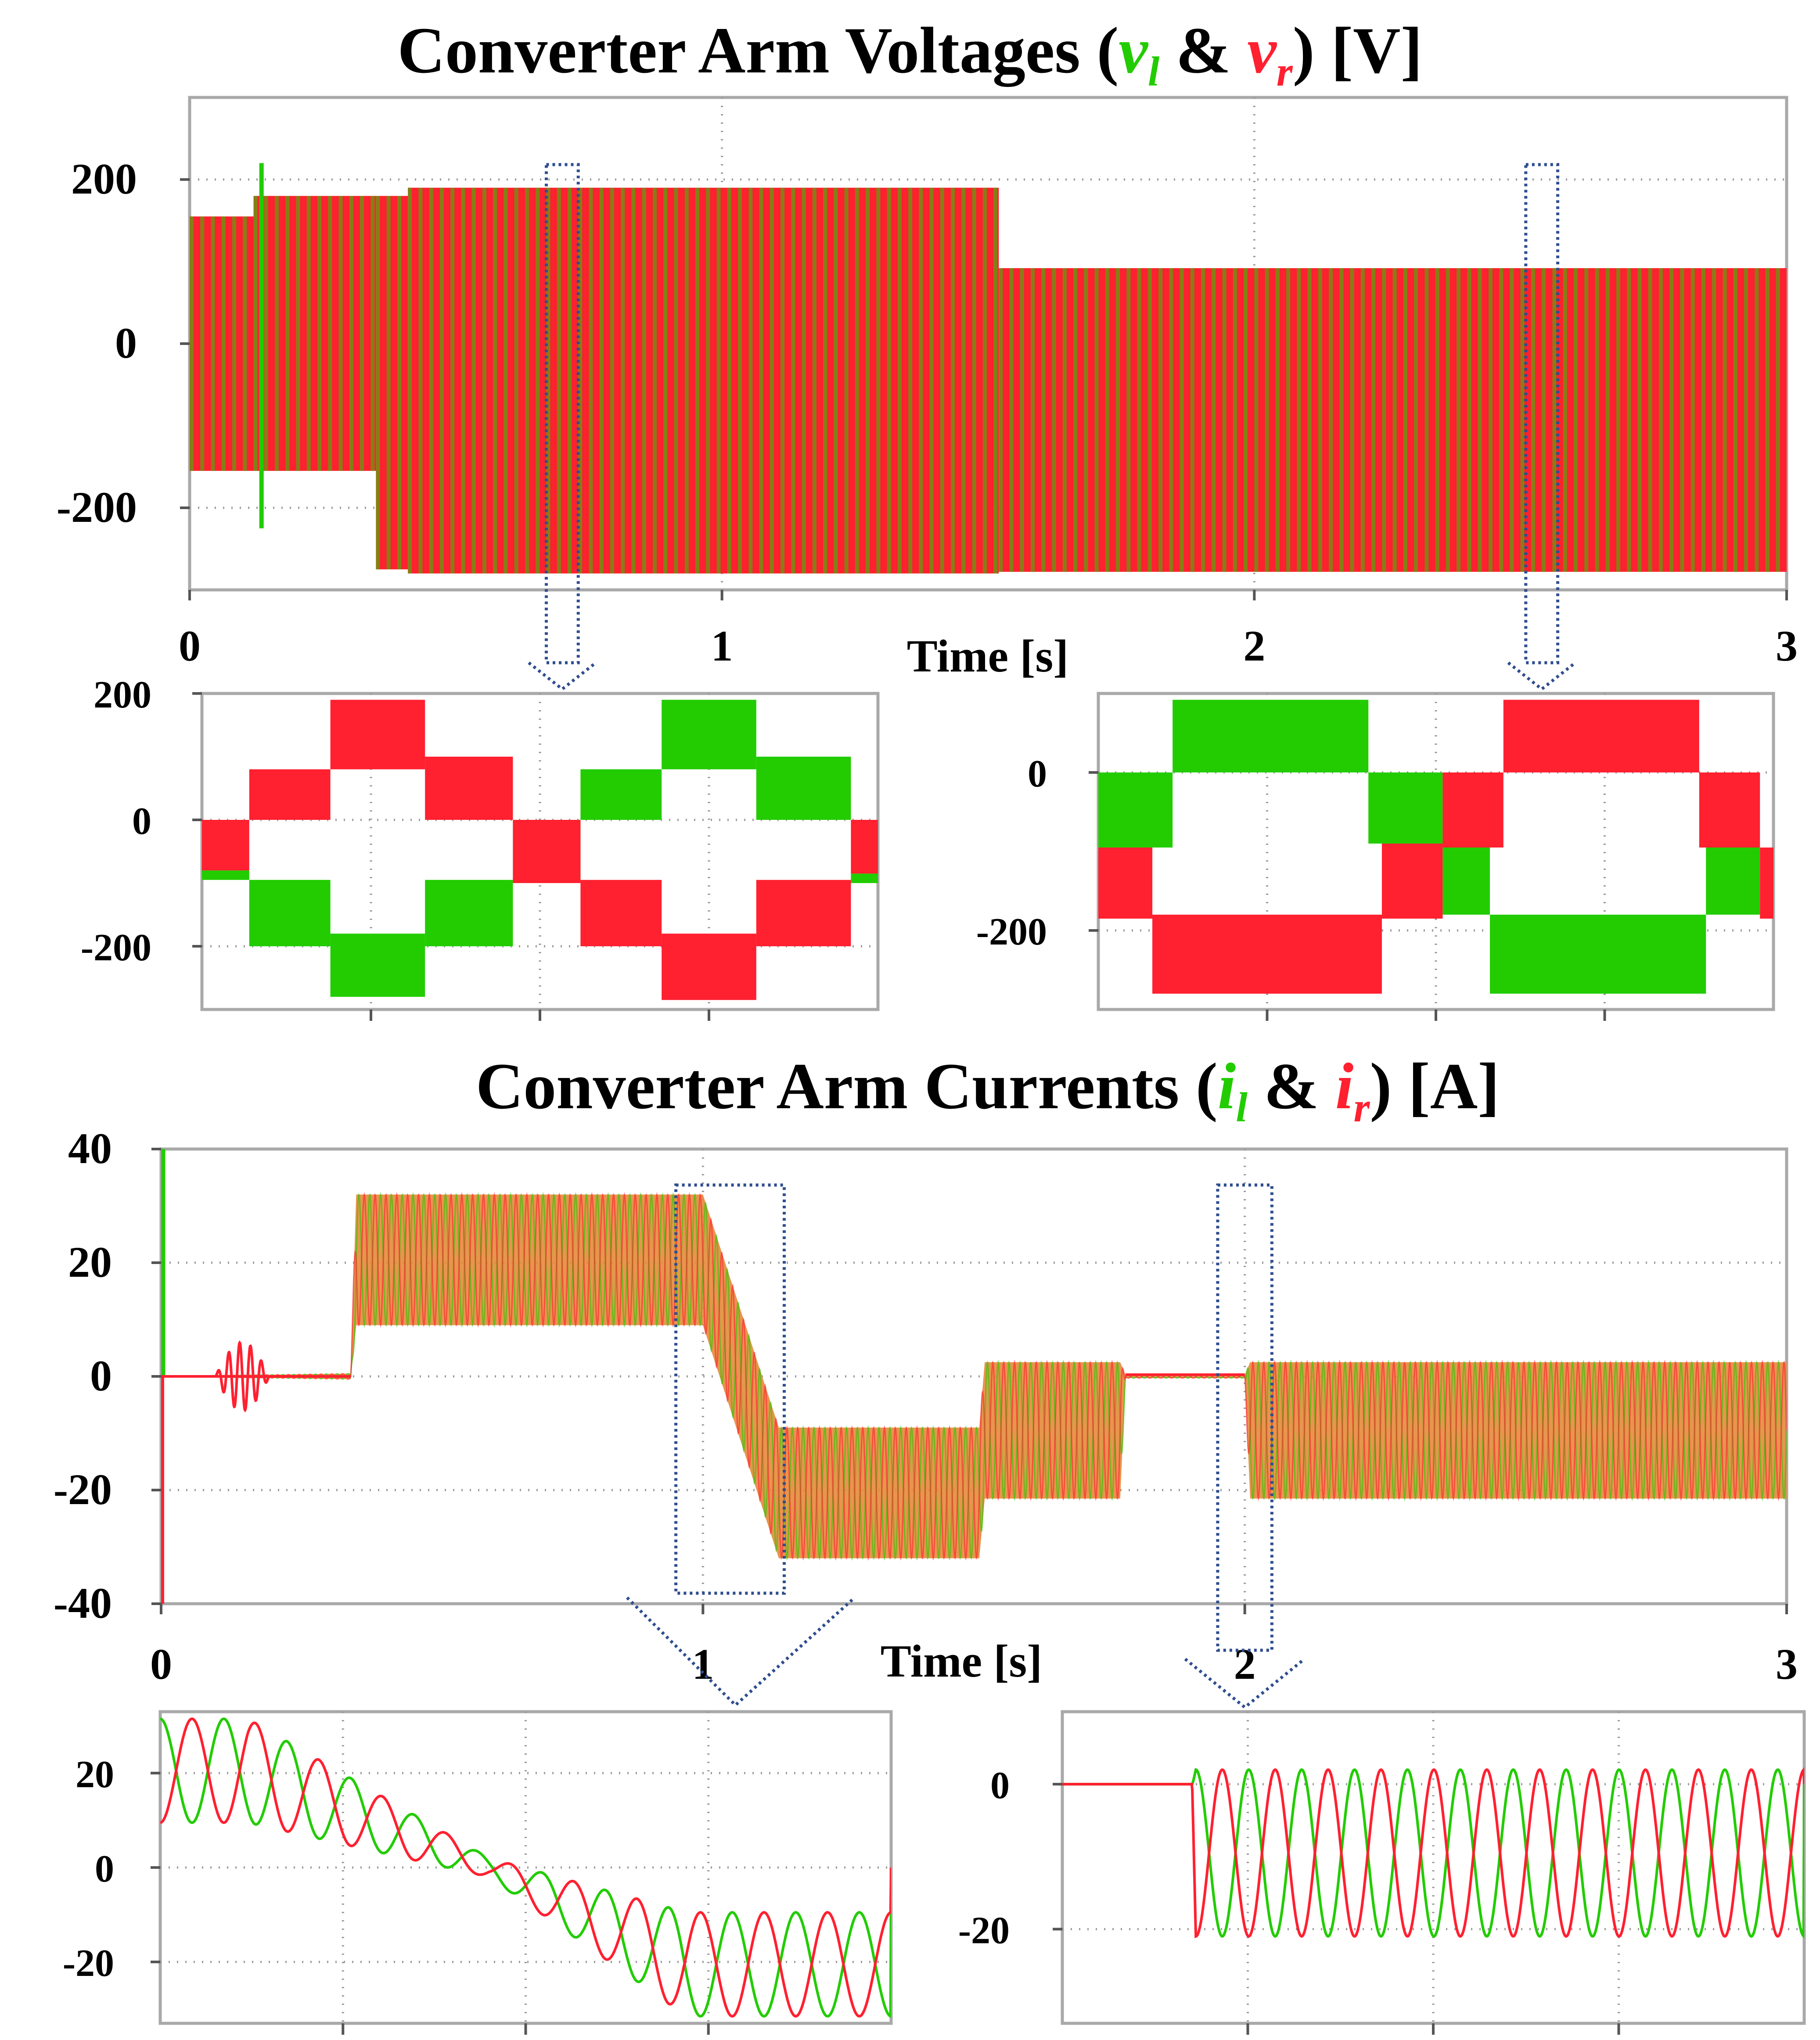  I want to click on current-zoom-2-ytick-label: -20, so click(984, 1930).